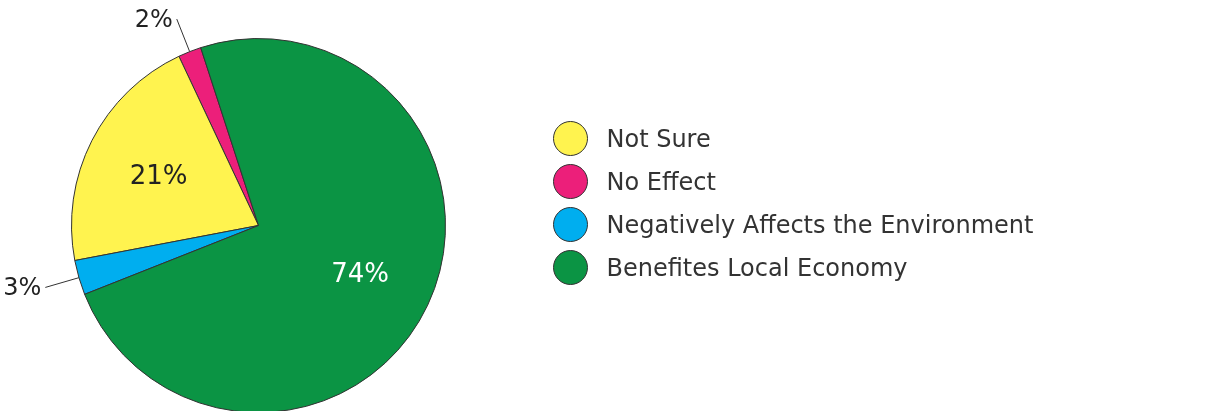 The width and height of the screenshot is (1229, 411). I want to click on data-label: 2%, so click(153, 19).